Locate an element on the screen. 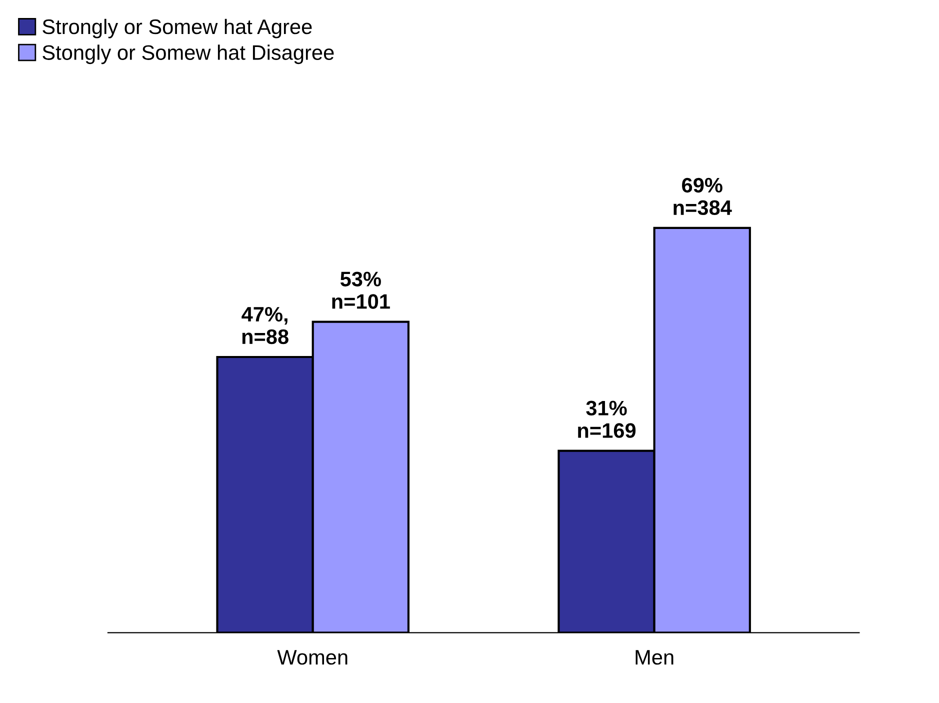 This screenshot has width=939, height=703. x-tick-label: Men is located at coordinates (655, 657).